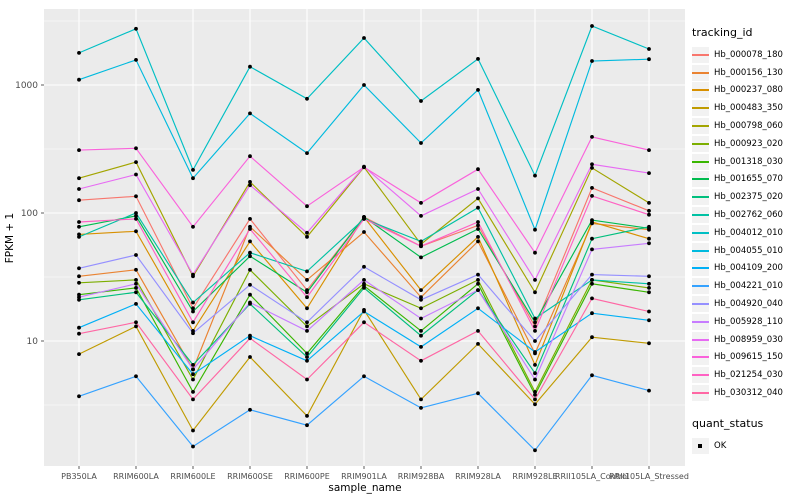 The image size is (800, 500). Describe the element at coordinates (748, 339) in the screenshot. I see `legend-item-label: Hb_008959_030` at that location.